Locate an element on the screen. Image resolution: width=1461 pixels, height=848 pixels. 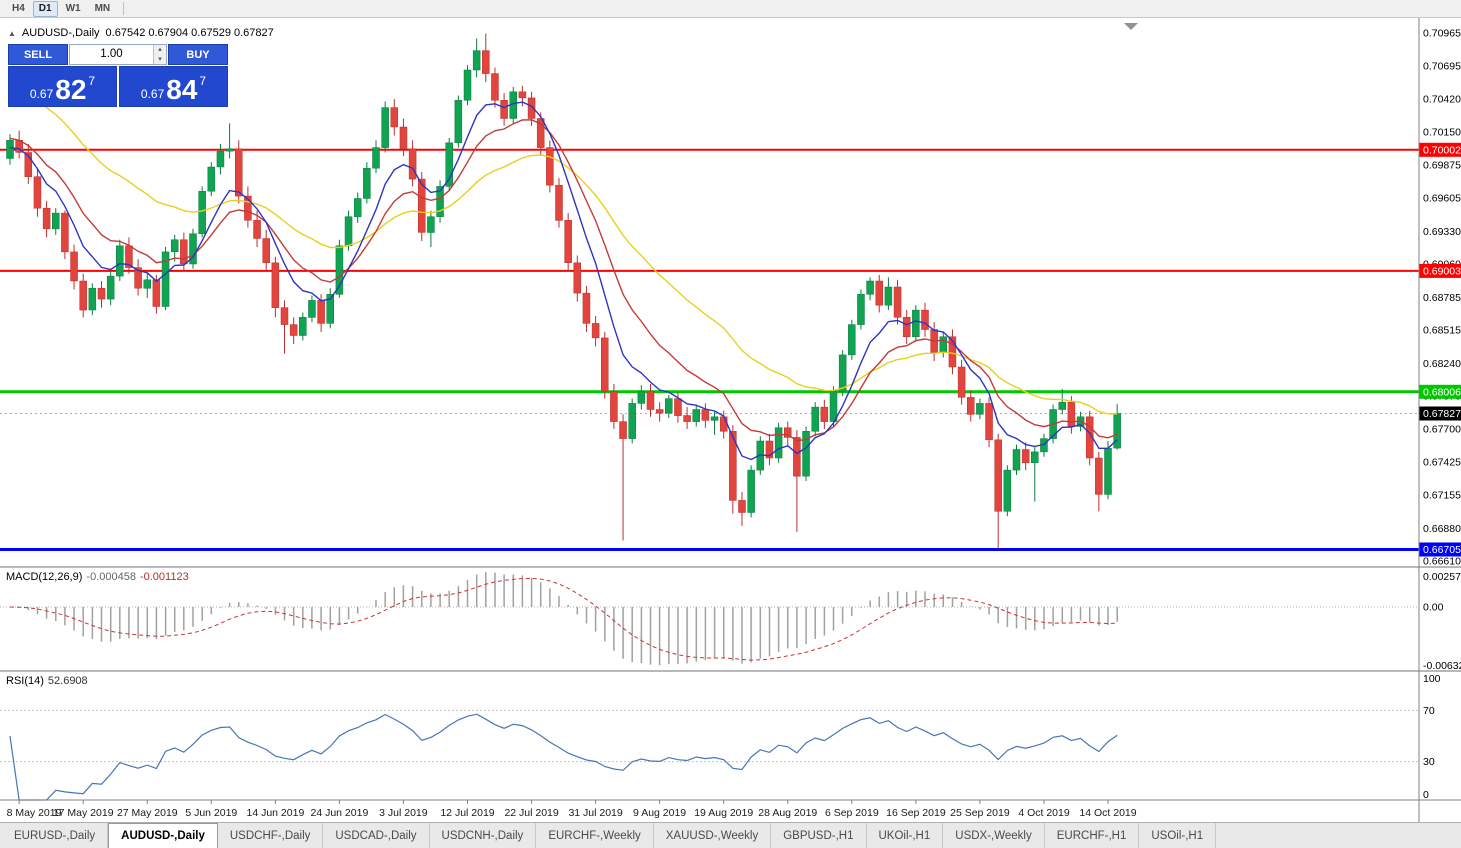
svg-text: 9 Aug 2019 is located at coordinates (659, 813).